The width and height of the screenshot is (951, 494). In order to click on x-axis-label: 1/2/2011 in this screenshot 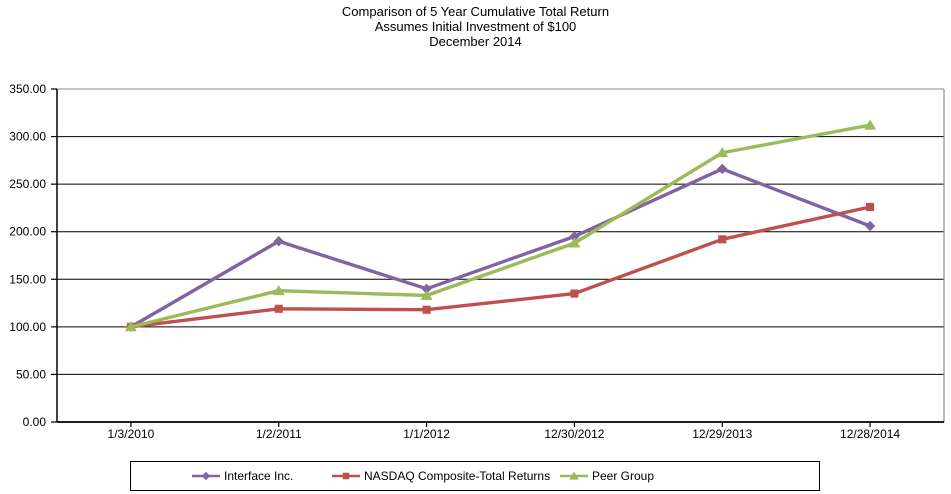, I will do `click(279, 434)`.